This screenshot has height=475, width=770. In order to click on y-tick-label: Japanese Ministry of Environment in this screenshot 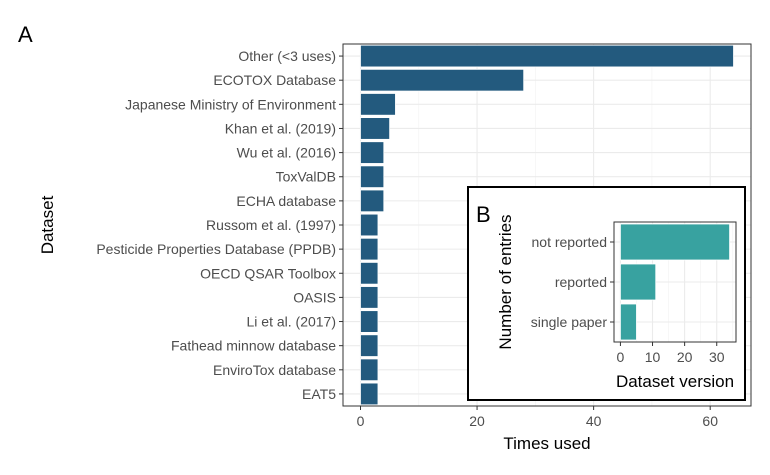, I will do `click(230, 104)`.